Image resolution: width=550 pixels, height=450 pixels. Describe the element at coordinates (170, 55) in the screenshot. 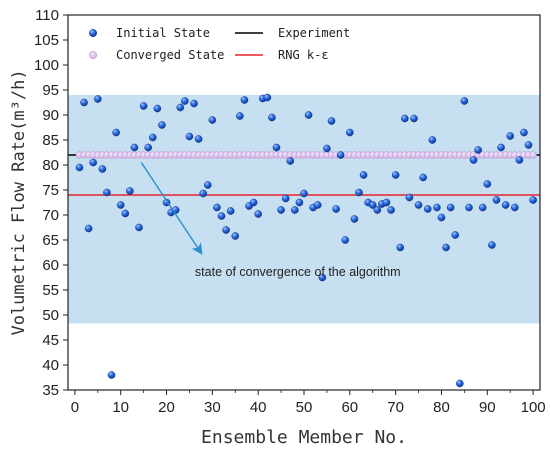

I see `legend-converged-label: Converged State` at that location.